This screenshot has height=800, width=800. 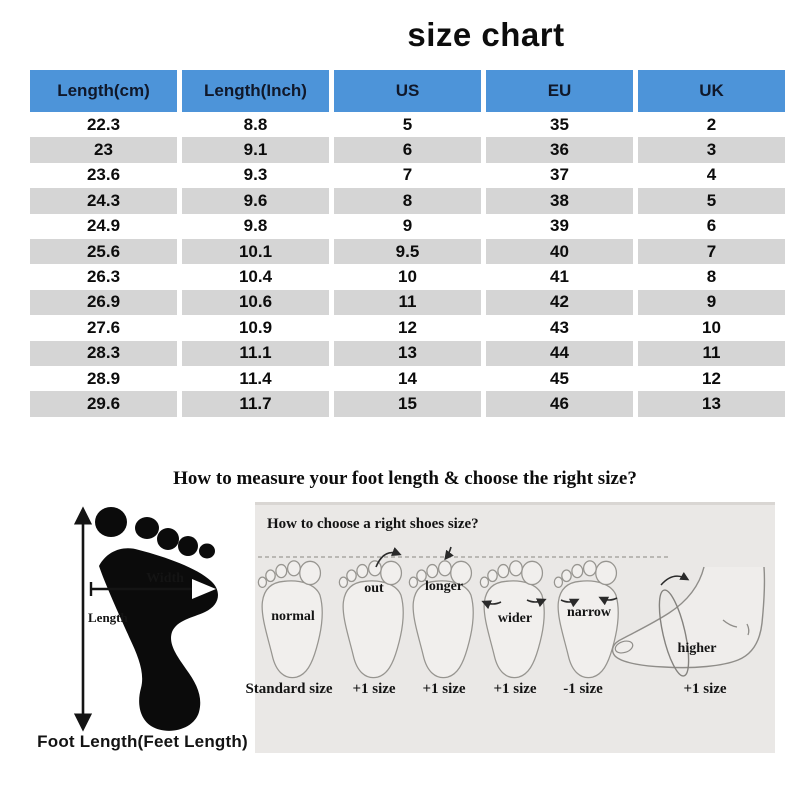 I want to click on cell-length-inch: 9.1, so click(x=255, y=150).